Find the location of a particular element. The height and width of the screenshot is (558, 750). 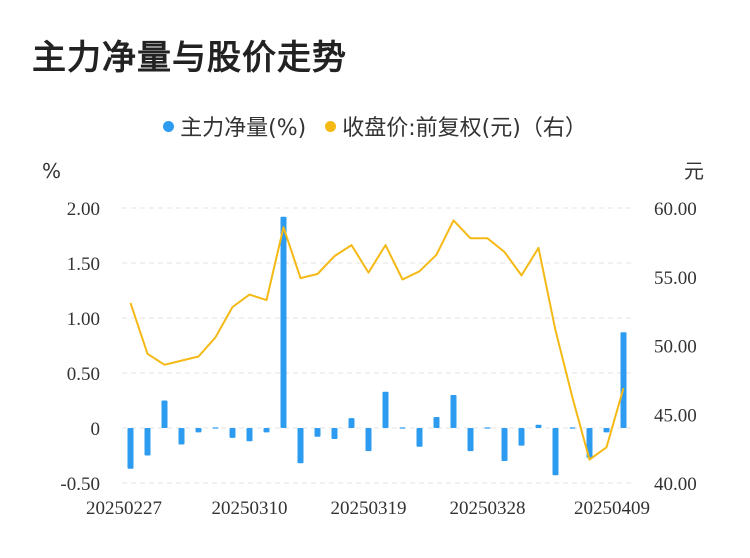

legend-item-line: 收盘价:前复权(元)（右） is located at coordinates (456, 126).